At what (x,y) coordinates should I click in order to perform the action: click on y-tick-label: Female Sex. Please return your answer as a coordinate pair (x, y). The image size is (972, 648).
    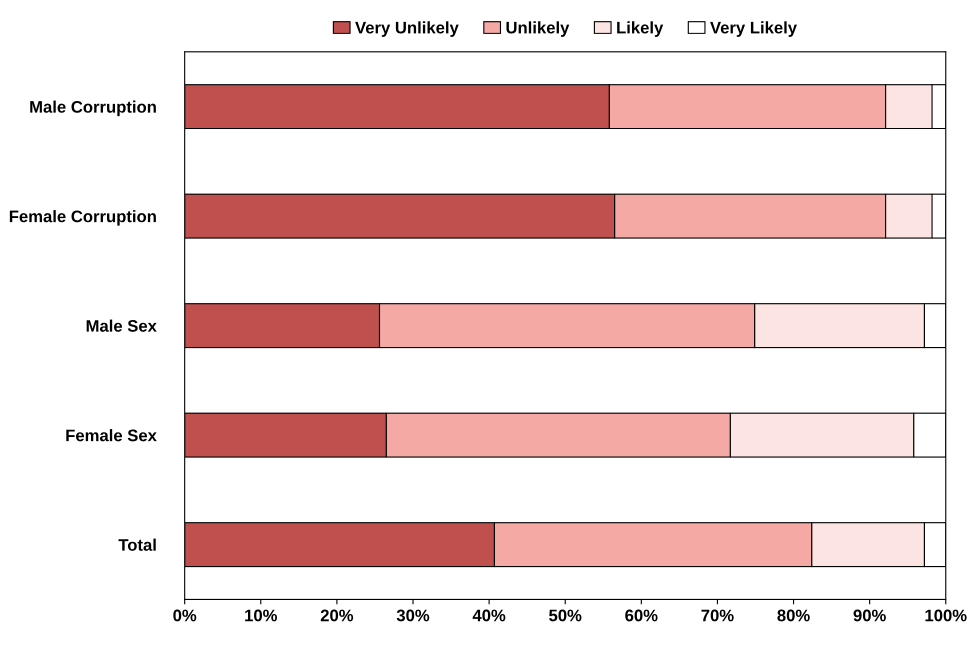
    Looking at the image, I should click on (111, 435).